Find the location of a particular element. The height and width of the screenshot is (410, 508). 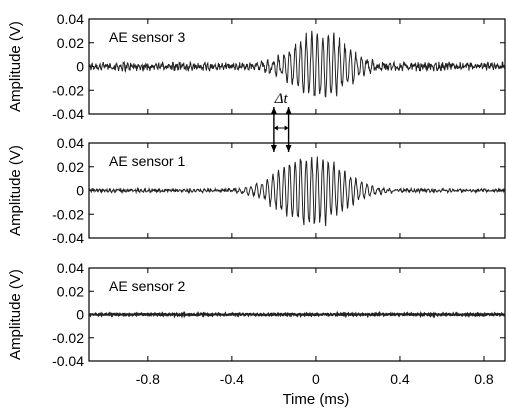

delta-t-label: Δt is located at coordinates (281, 99).